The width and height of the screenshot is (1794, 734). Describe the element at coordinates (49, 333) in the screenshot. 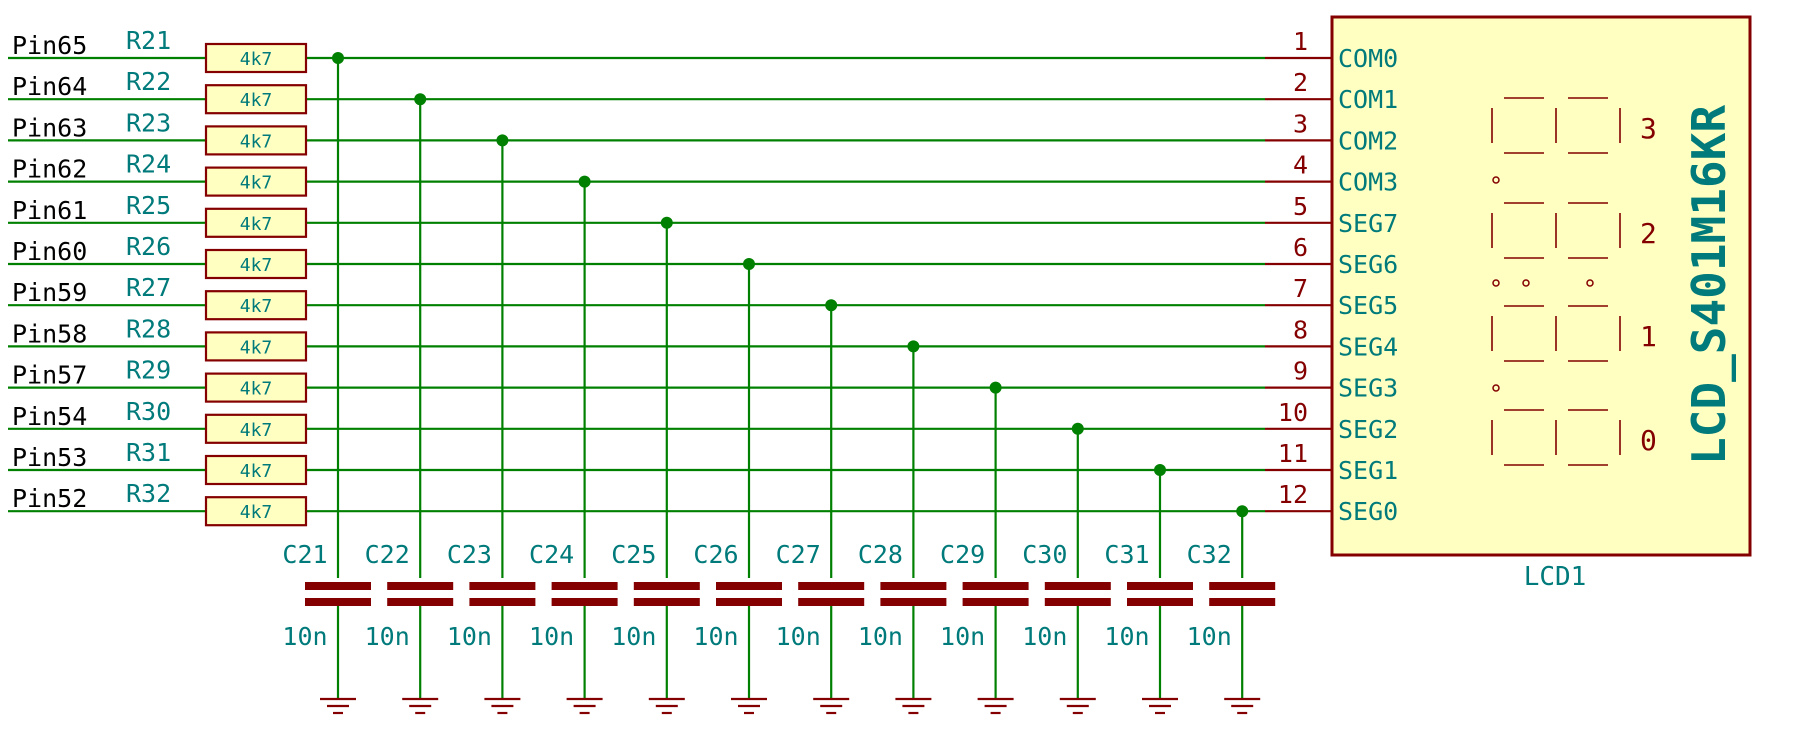

I see `net-label-pin58: Pin58` at that location.